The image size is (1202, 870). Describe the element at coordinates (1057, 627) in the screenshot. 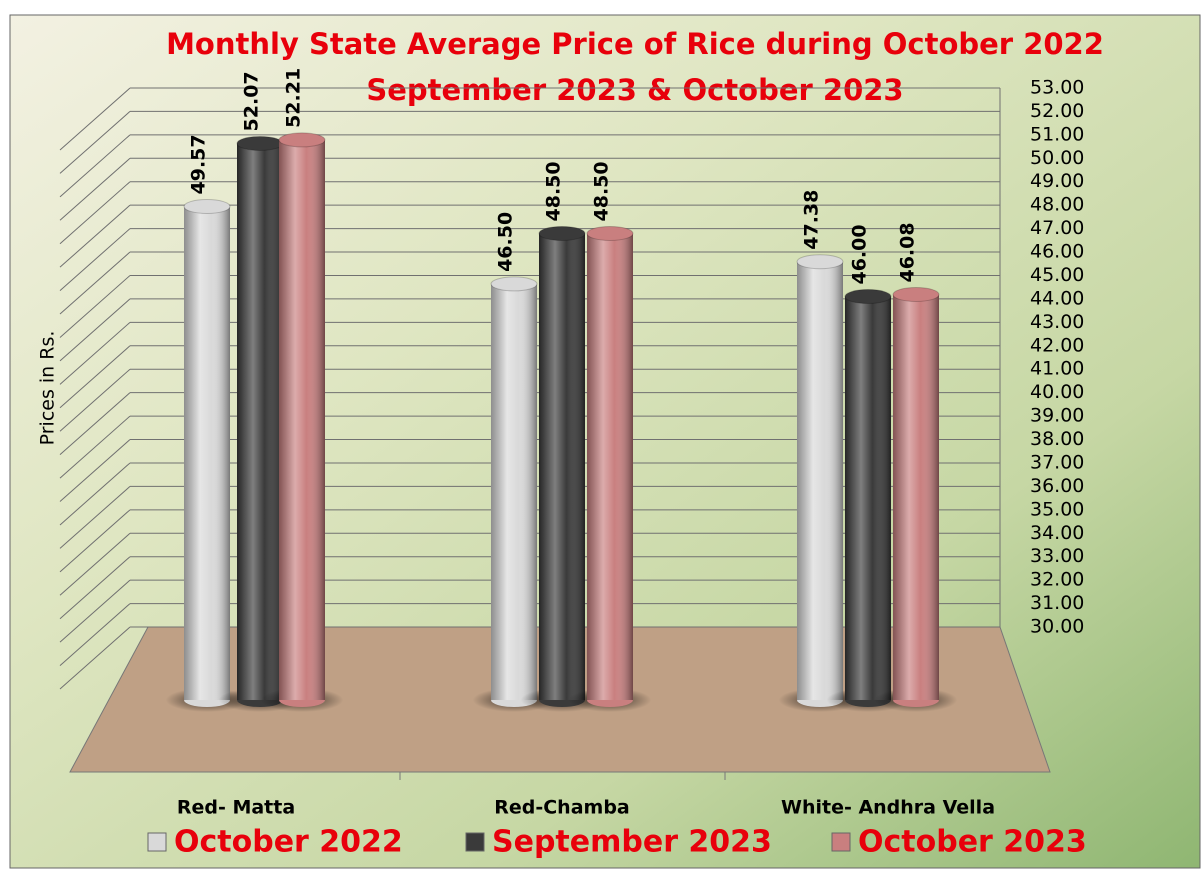

I see `y-tick-label: 30.00` at that location.